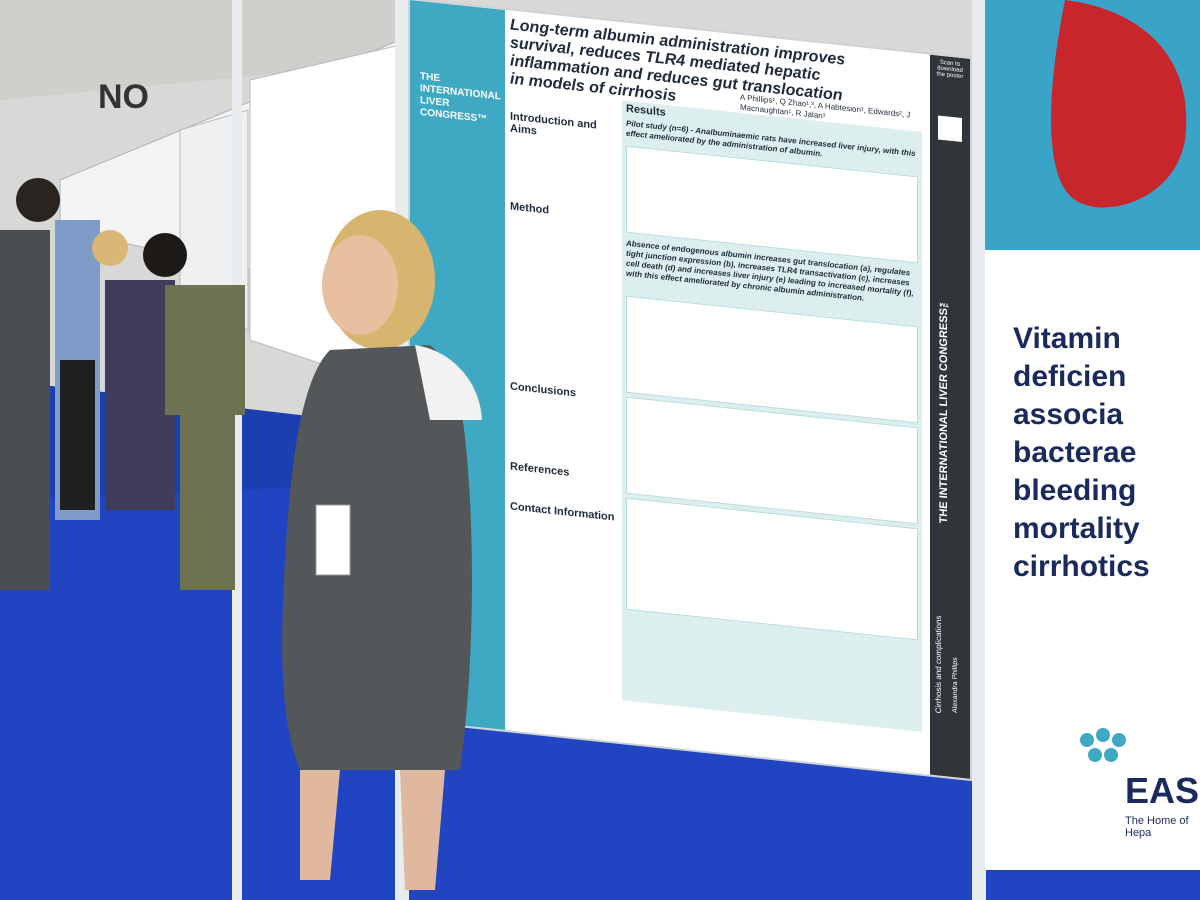  Describe the element at coordinates (360, 285) in the screenshot. I see `presenter-face` at that location.